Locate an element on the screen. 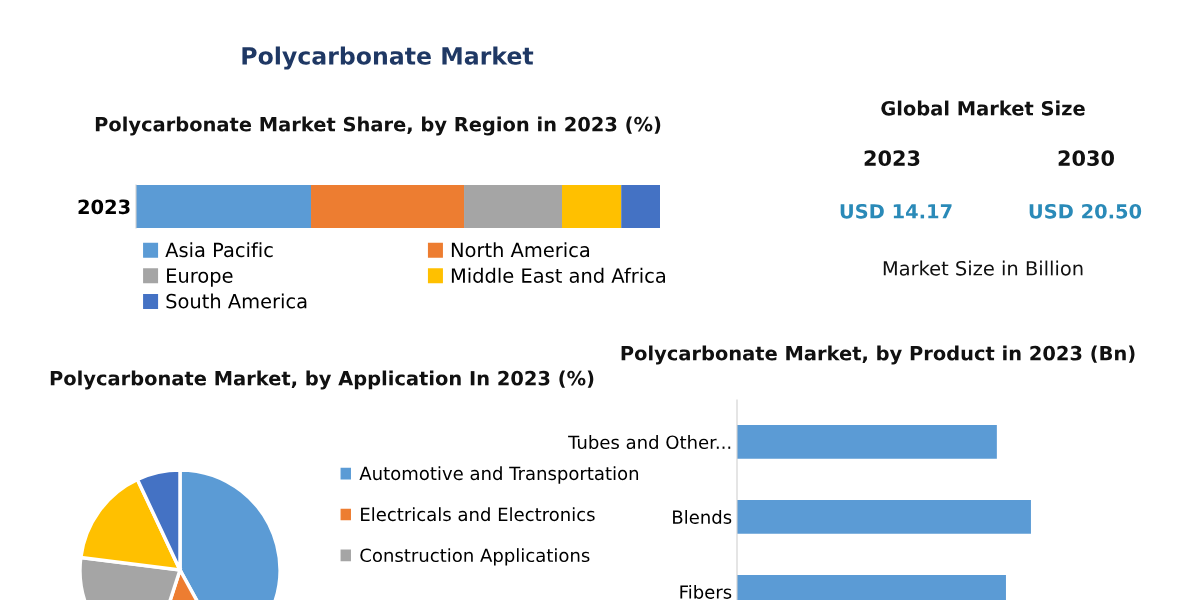 This screenshot has height=600, width=1200. legend-label: Europe is located at coordinates (200, 277).